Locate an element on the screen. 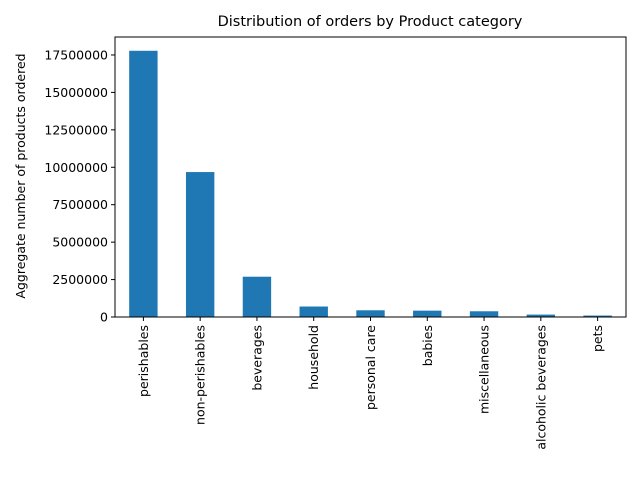  x-tick-label: miscellaneous is located at coordinates (484, 369).